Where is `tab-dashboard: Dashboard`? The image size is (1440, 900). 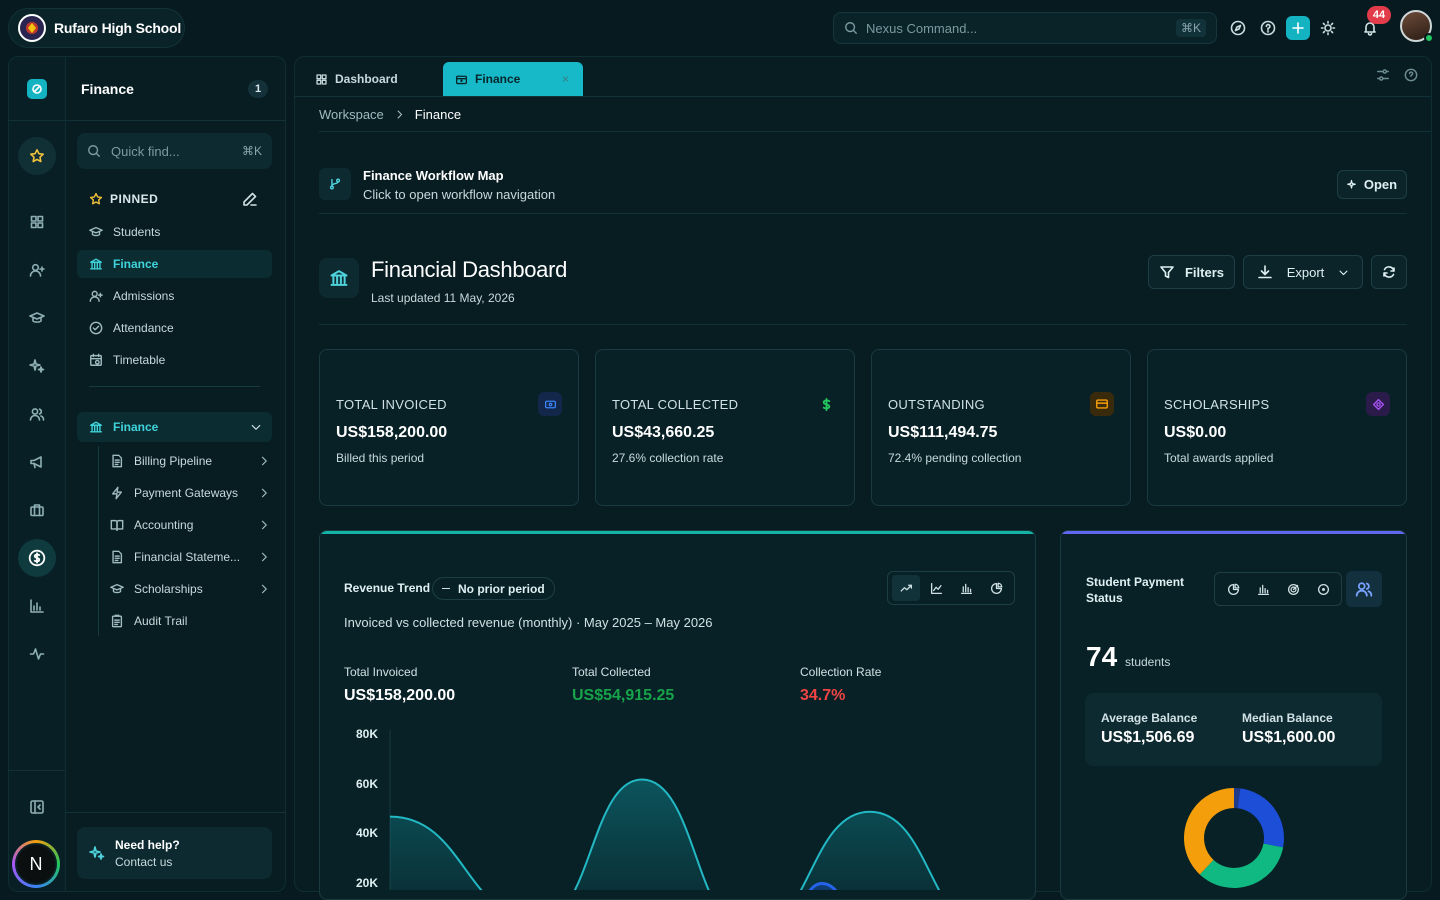
tab-dashboard: Dashboard is located at coordinates (369, 79).